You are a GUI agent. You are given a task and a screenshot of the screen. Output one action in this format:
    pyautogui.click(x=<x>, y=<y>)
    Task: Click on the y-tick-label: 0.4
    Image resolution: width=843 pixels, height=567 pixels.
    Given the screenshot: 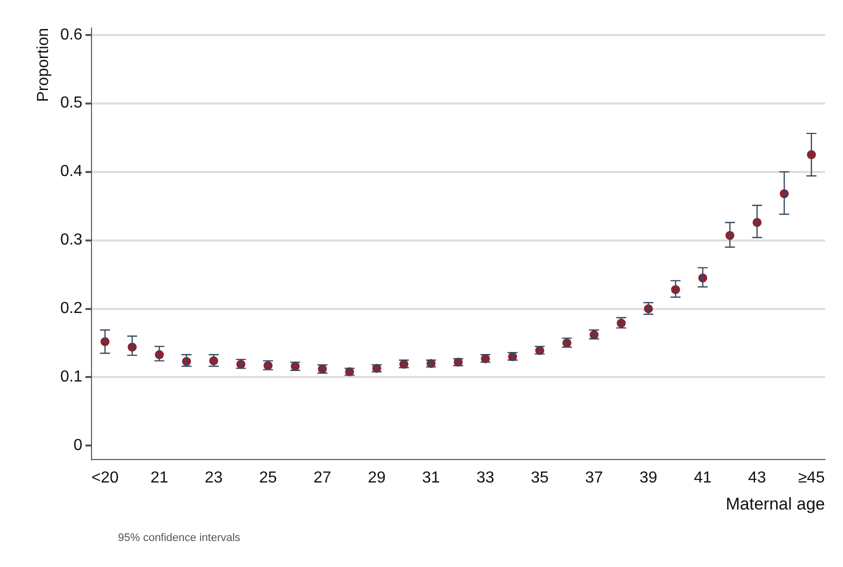 What is the action you would take?
    pyautogui.click(x=71, y=171)
    